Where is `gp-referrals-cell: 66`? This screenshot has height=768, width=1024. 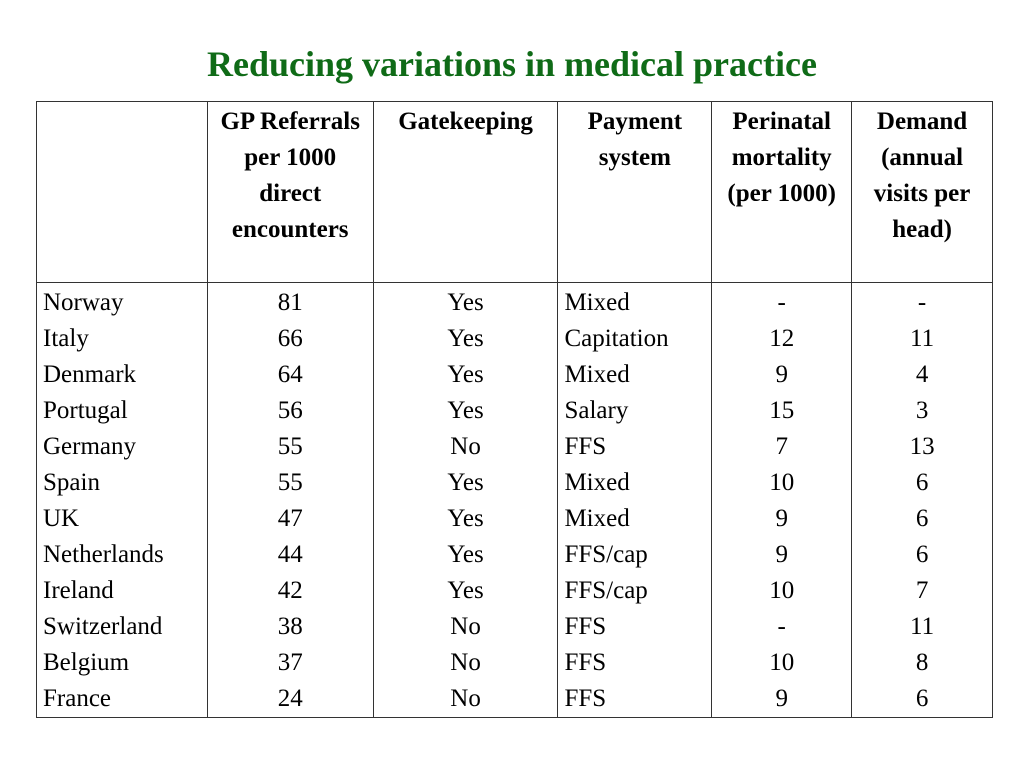
gp-referrals-cell: 66 is located at coordinates (290, 338).